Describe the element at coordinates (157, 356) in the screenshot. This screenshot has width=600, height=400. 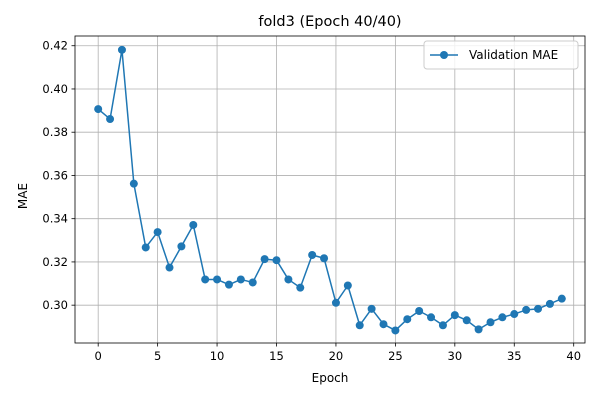
I see `x-tick-label: 5` at that location.